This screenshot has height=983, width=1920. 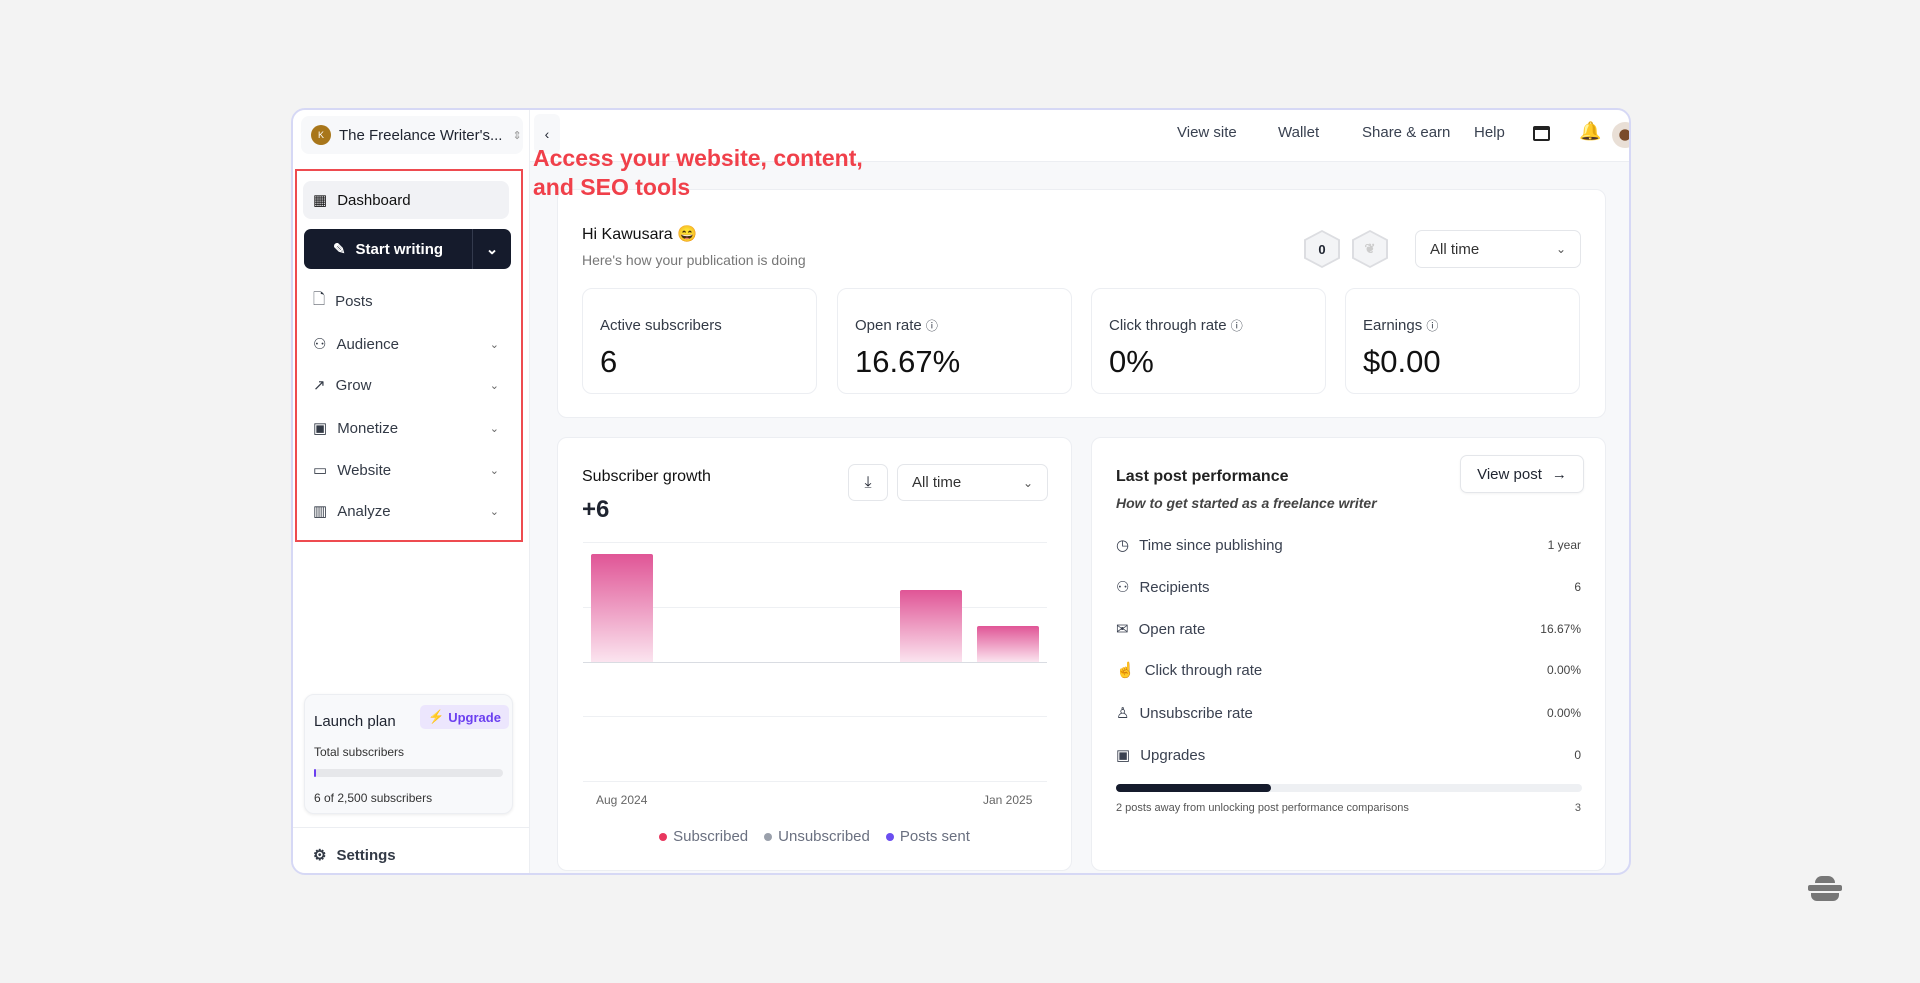 What do you see at coordinates (492, 249) in the screenshot?
I see `start-writing-dropdown: ⌄` at bounding box center [492, 249].